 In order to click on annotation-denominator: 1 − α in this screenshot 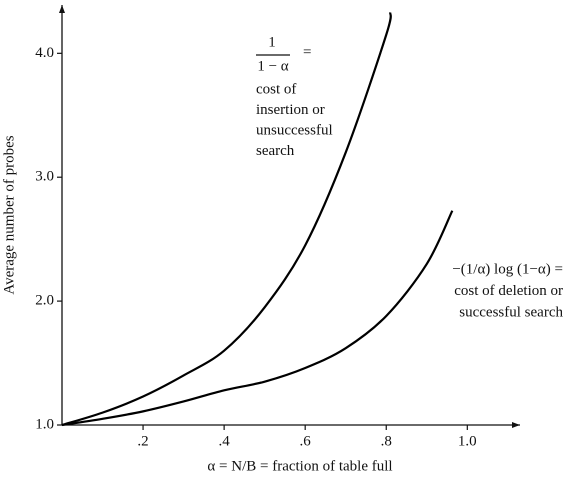, I will do `click(272, 66)`.